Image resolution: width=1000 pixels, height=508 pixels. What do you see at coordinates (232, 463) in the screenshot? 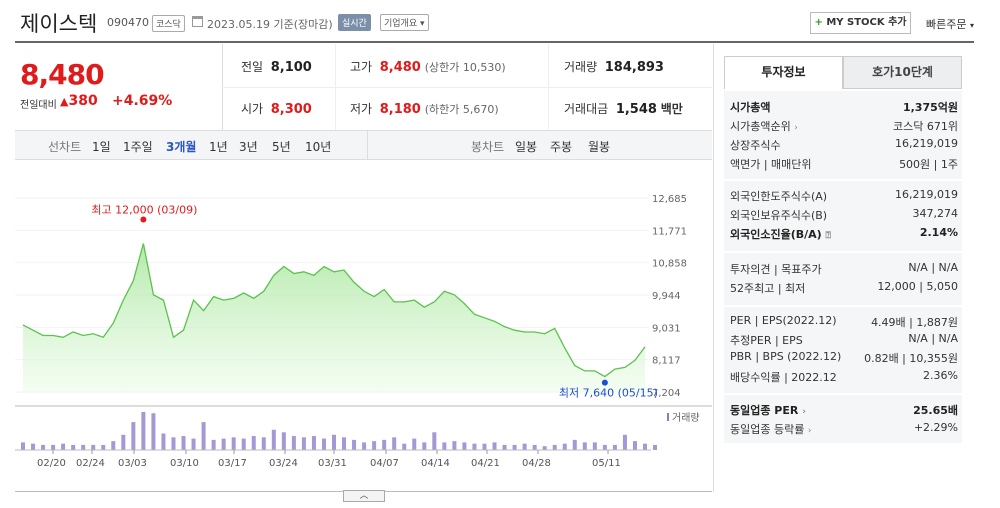
I see `x-tick-label: 03/17` at bounding box center [232, 463].